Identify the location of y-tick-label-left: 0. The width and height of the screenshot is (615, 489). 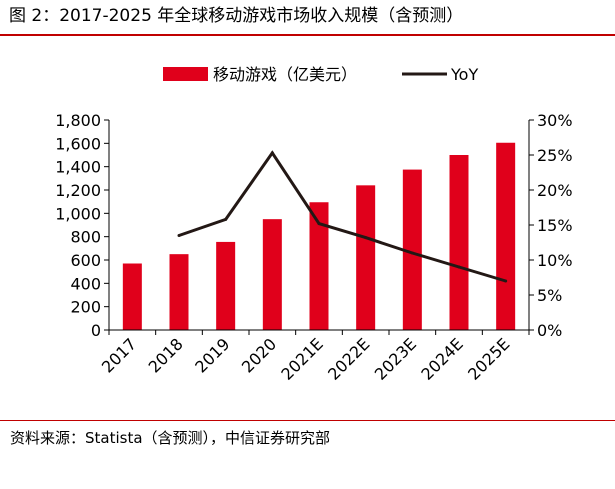
(96, 330).